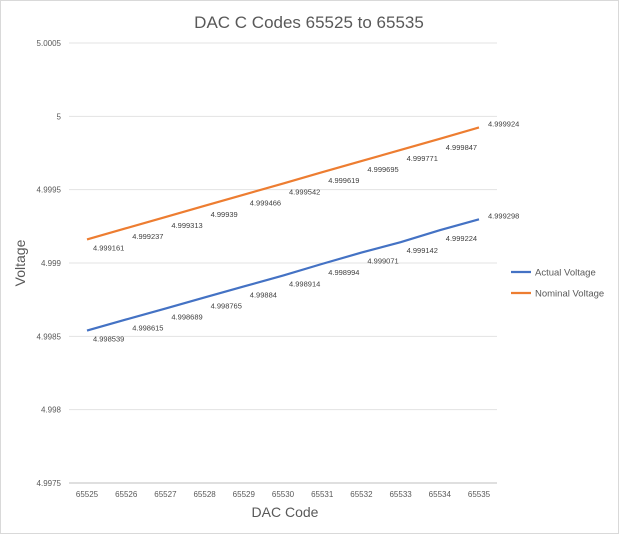 Image resolution: width=619 pixels, height=538 pixels. What do you see at coordinates (343, 272) in the screenshot?
I see `data-label: 4.998994` at bounding box center [343, 272].